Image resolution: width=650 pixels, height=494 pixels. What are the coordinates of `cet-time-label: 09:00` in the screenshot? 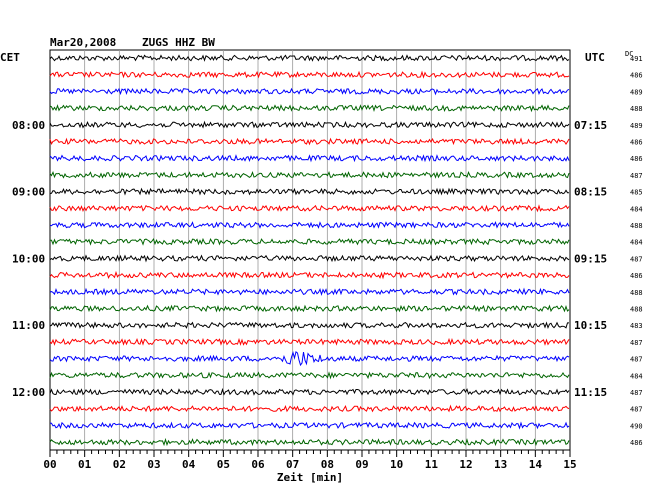 It's located at (28, 192).